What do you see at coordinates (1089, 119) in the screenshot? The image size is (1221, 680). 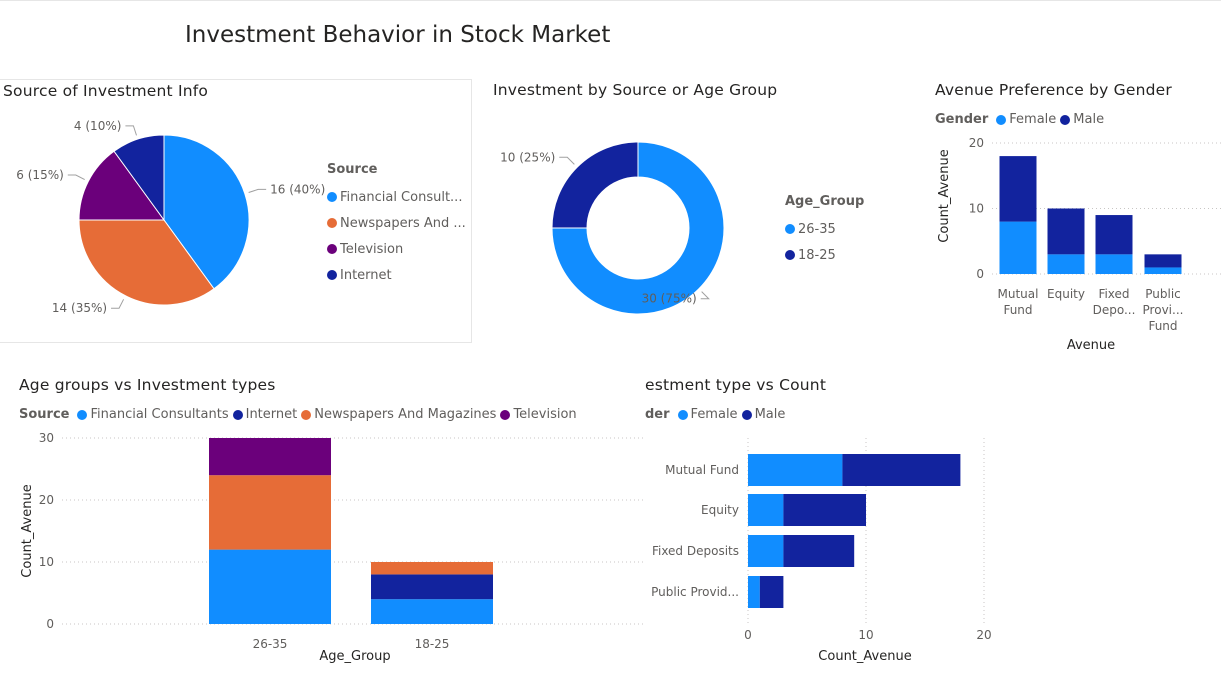 I see `legend-label: Male` at bounding box center [1089, 119].